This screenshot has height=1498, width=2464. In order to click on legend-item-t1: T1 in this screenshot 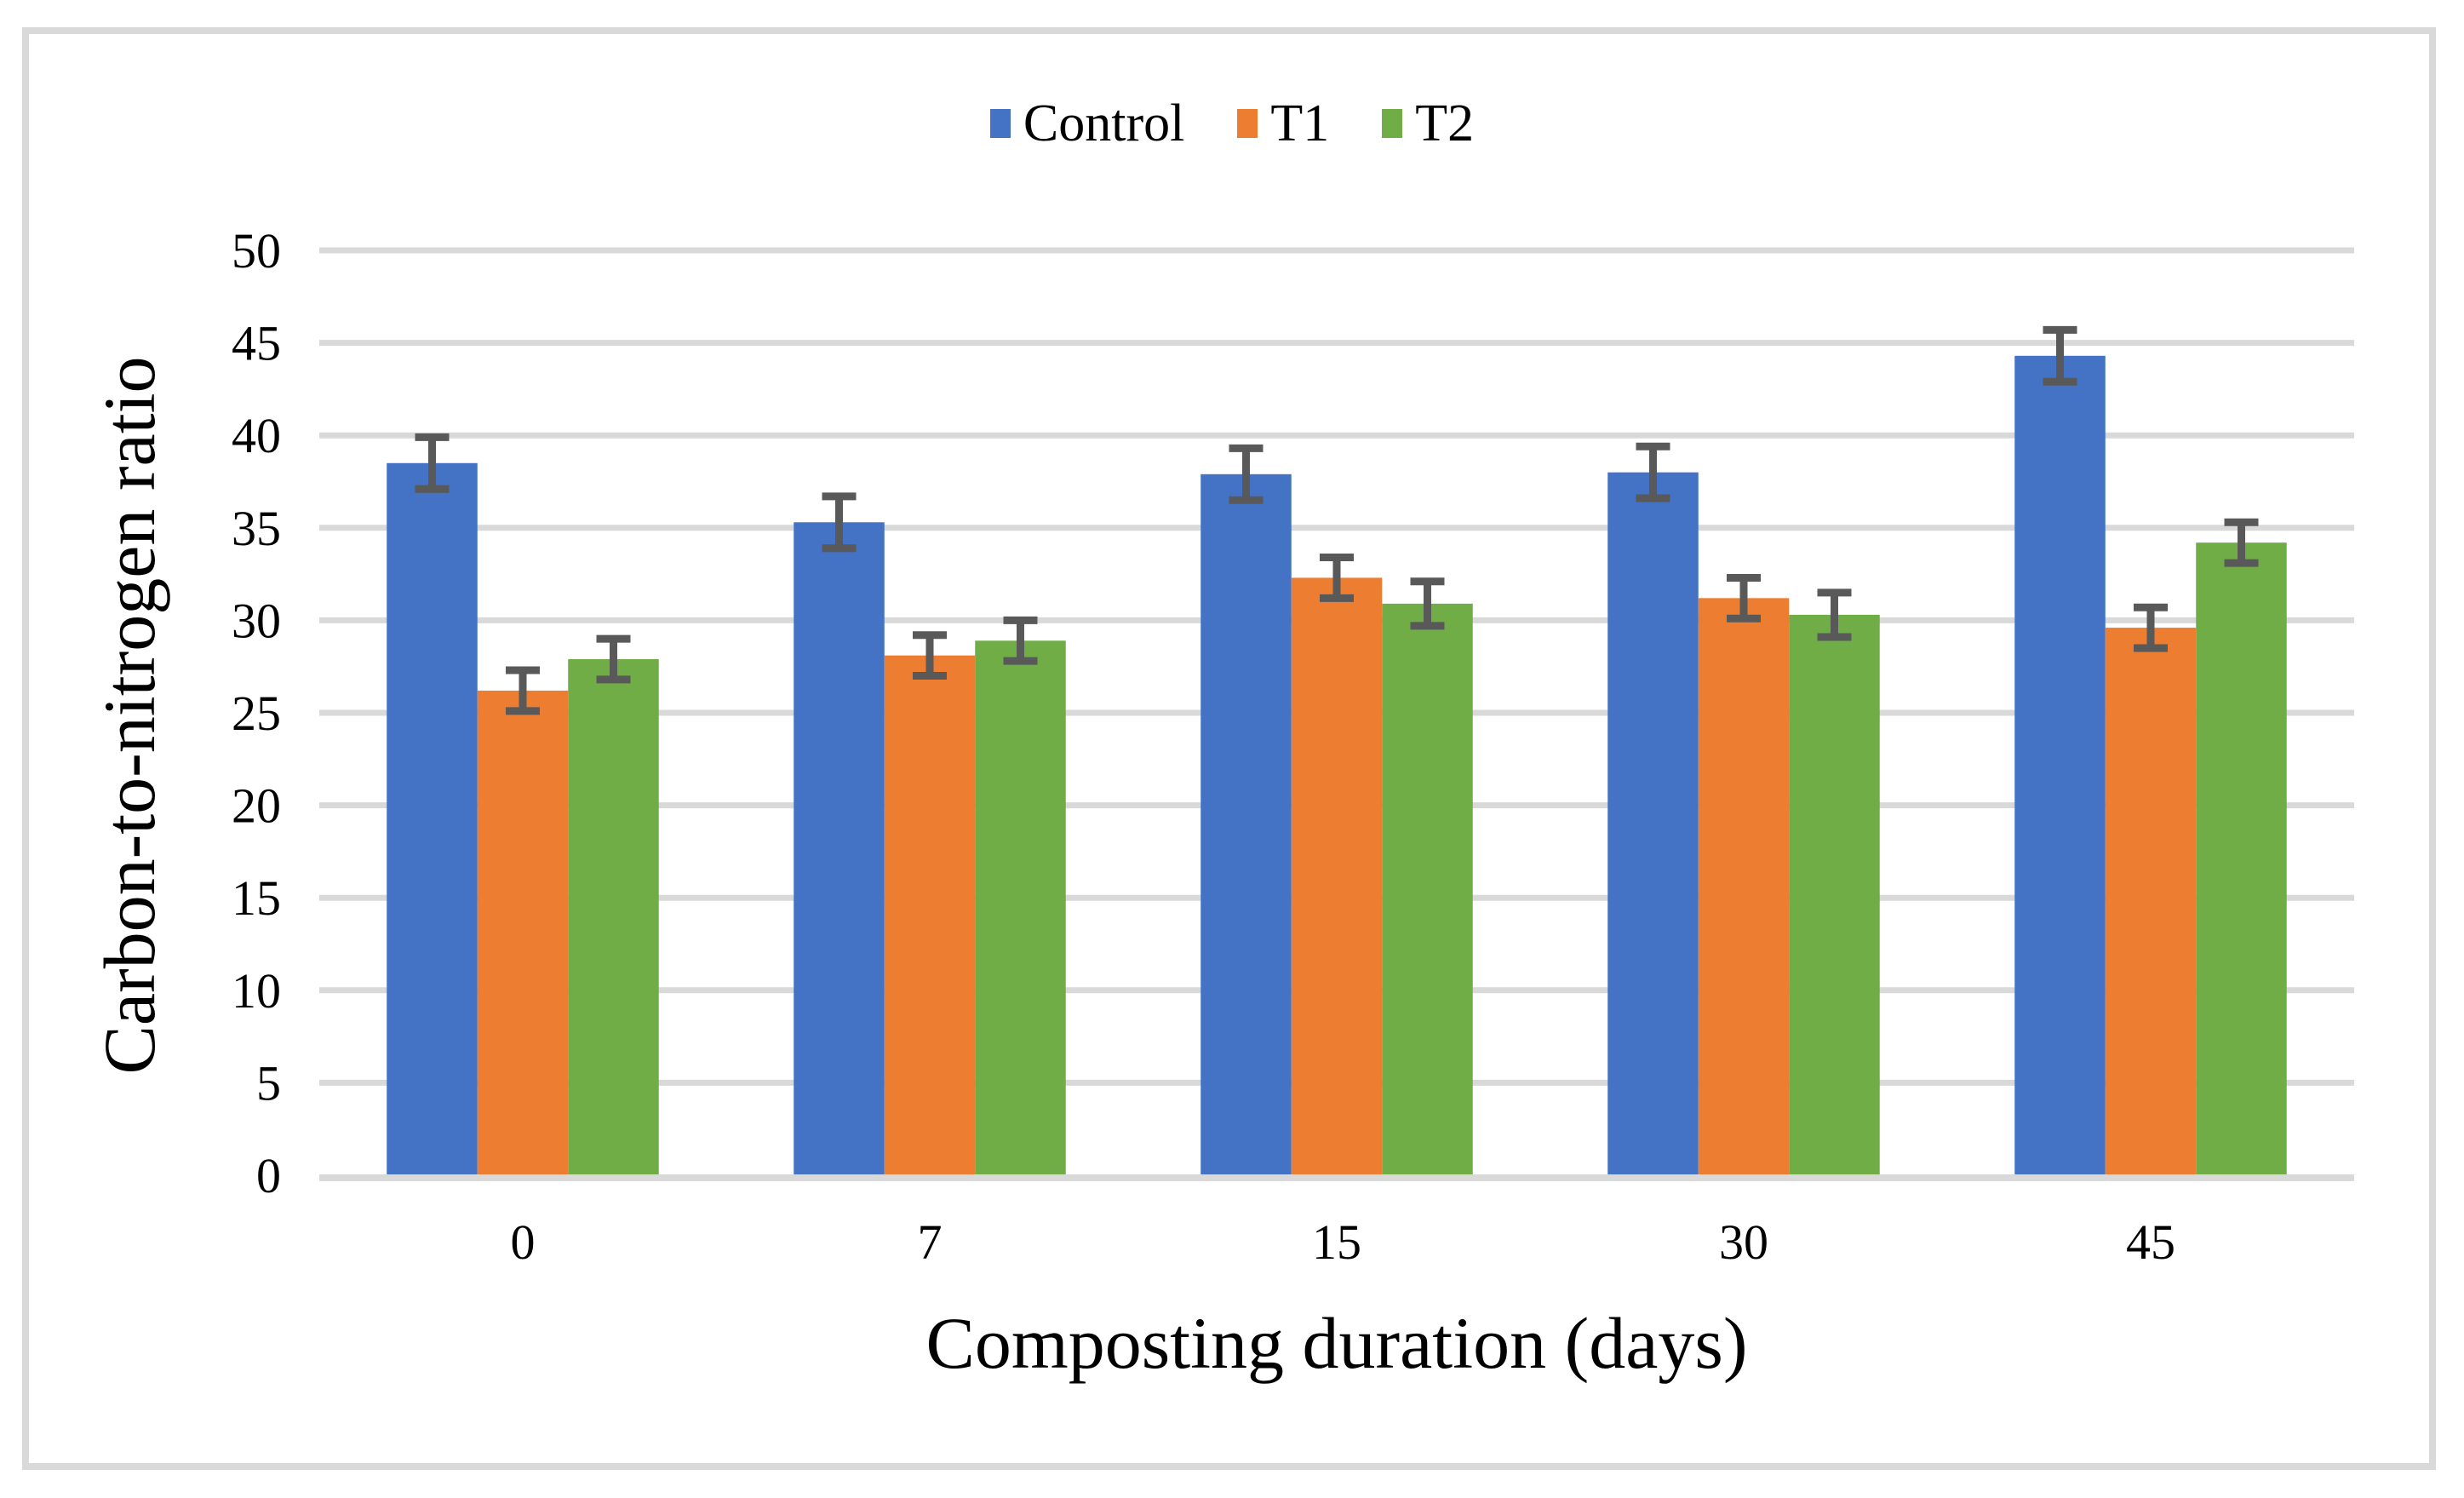, I will do `click(1283, 123)`.